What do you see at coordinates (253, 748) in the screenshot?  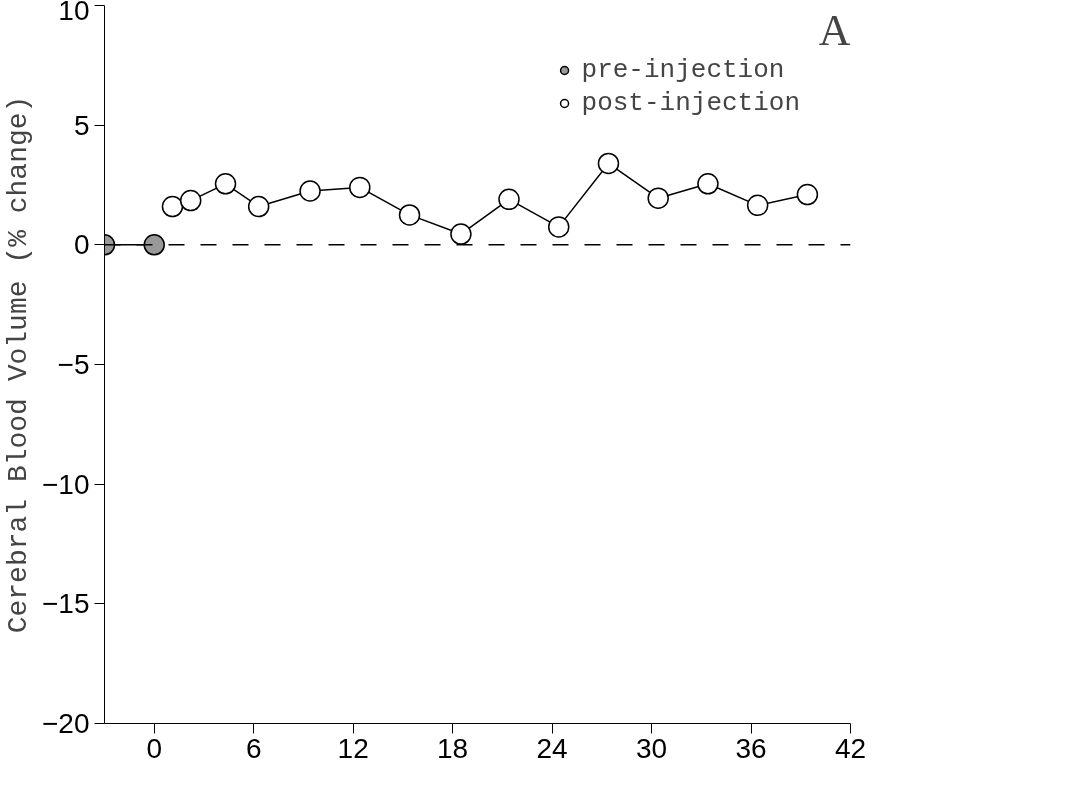 I see `x-tick-label: 6` at bounding box center [253, 748].